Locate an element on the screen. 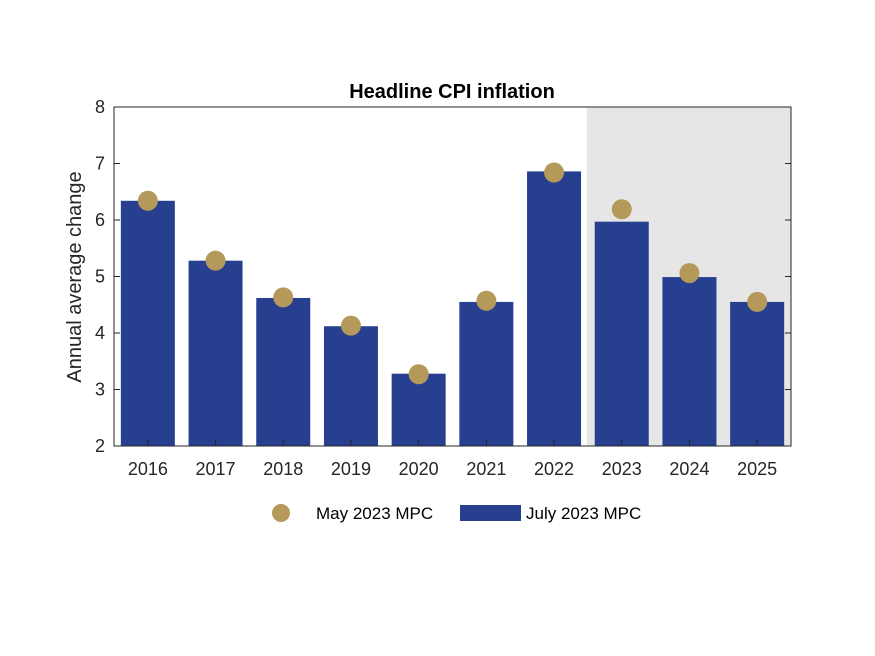  y-tick-label: 4 is located at coordinates (100, 333).